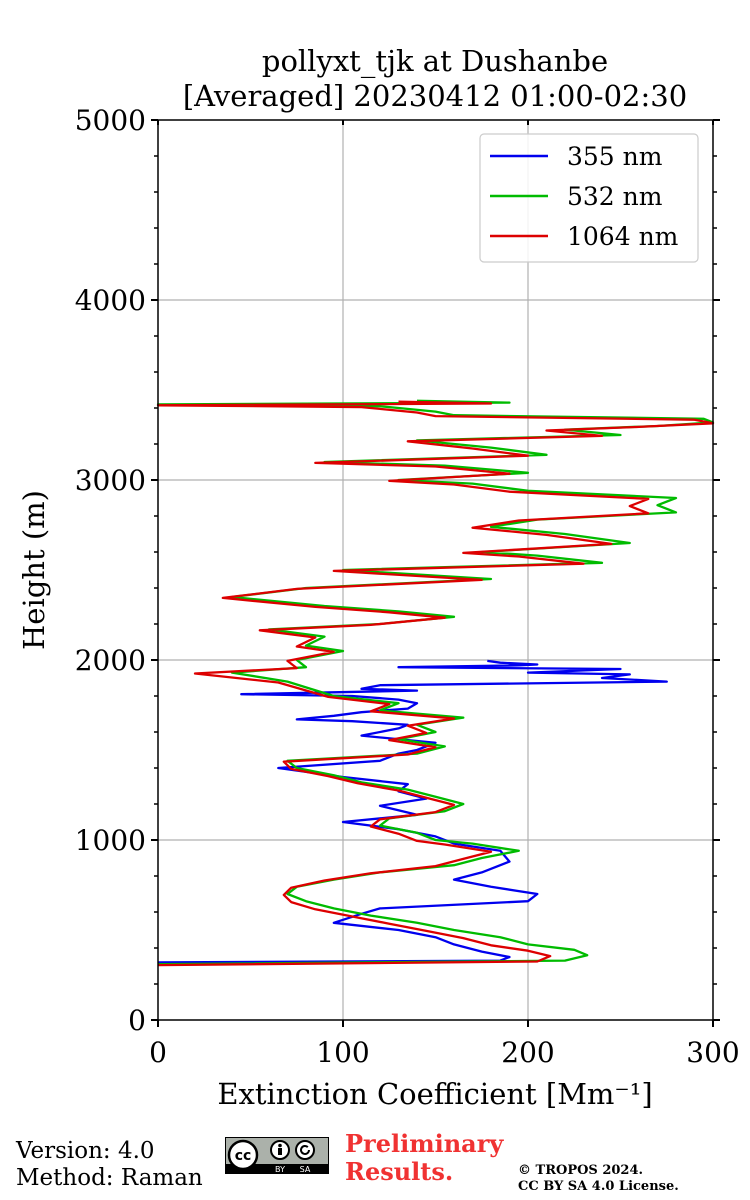 Image resolution: width=750 pixels, height=1200 pixels. I want to click on sa-arrow-icon, so click(305, 1149).